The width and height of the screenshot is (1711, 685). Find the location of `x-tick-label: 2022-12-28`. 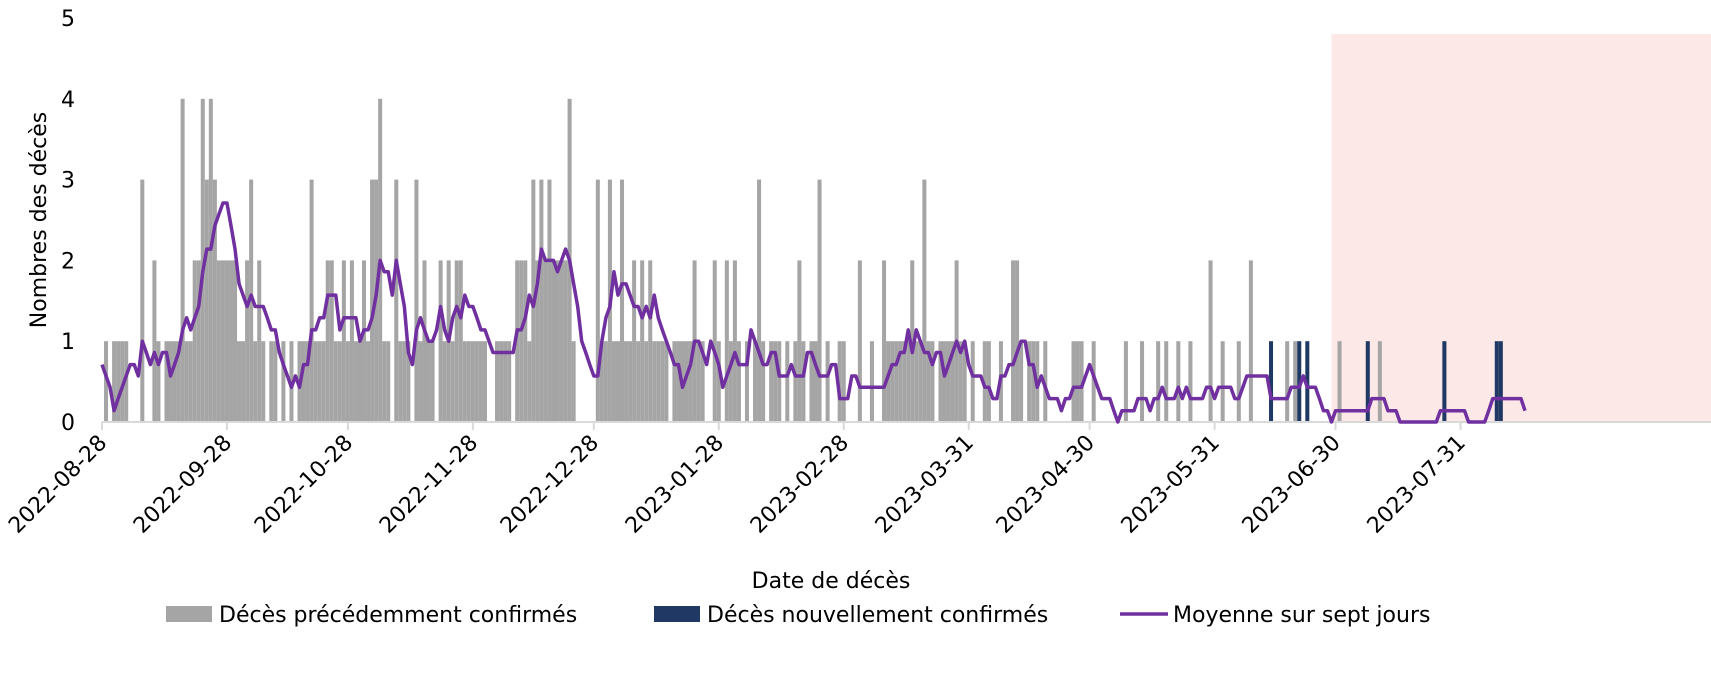

x-tick-label: 2022-12-28 is located at coordinates (550, 485).